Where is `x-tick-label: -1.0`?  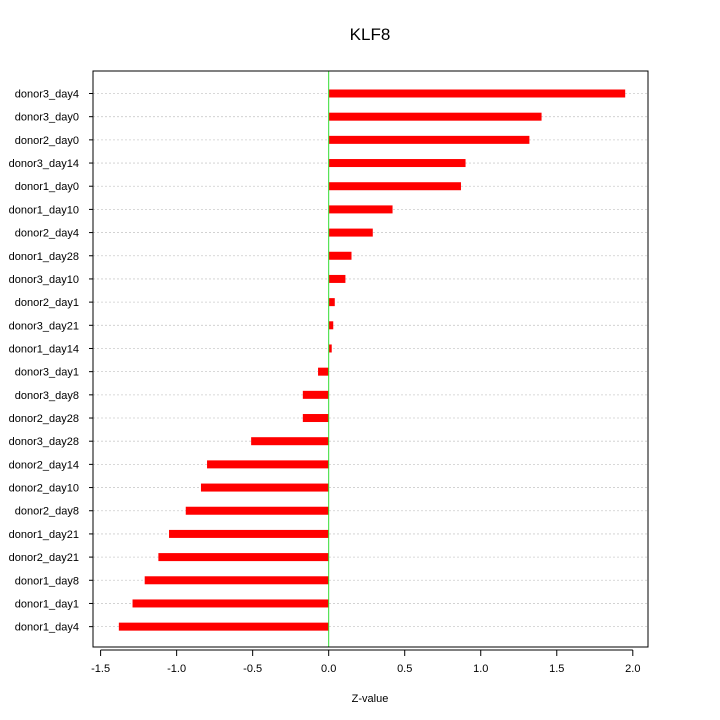 x-tick-label: -1.0 is located at coordinates (176, 669).